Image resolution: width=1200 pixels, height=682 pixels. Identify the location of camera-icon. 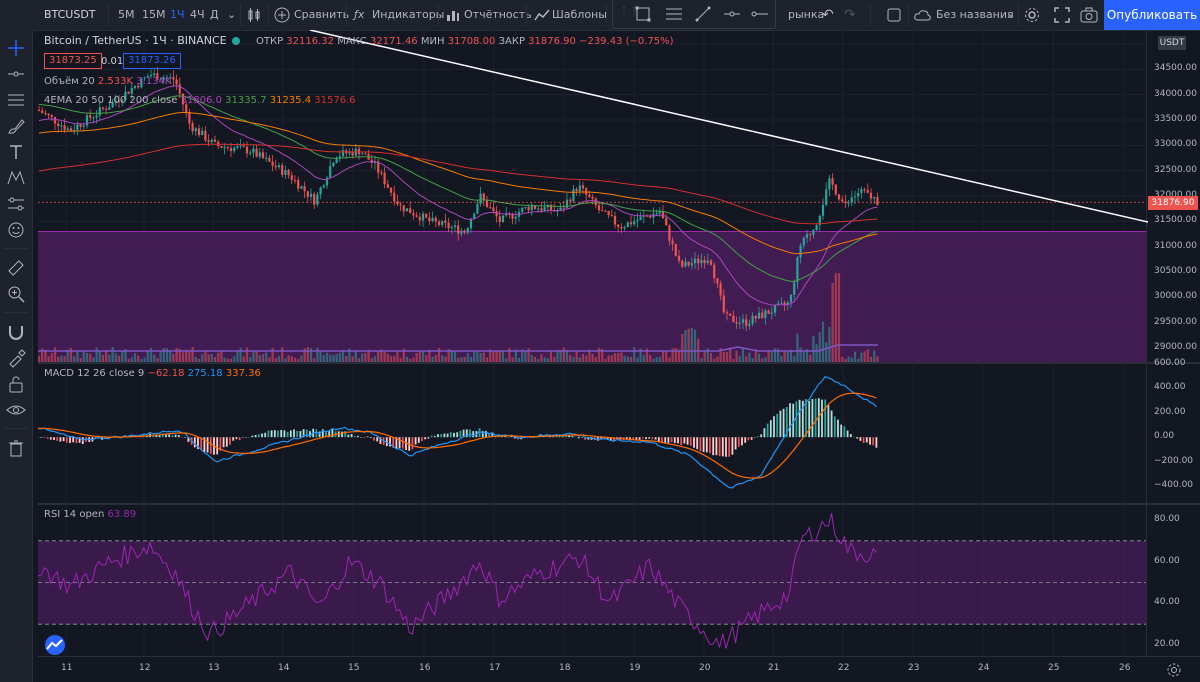
(1089, 15).